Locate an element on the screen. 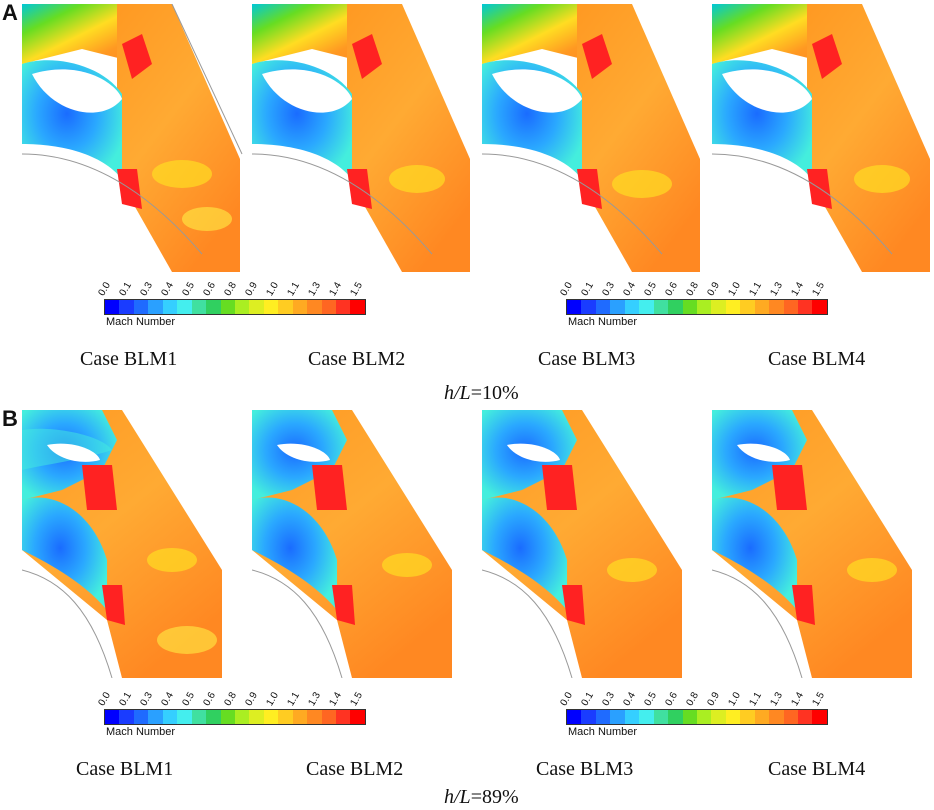  contour-plot-a-blm4 is located at coordinates (823, 138).